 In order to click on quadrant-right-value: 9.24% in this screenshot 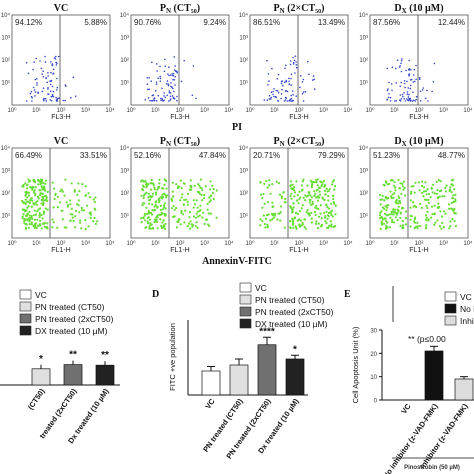, I will do `click(214, 22)`.